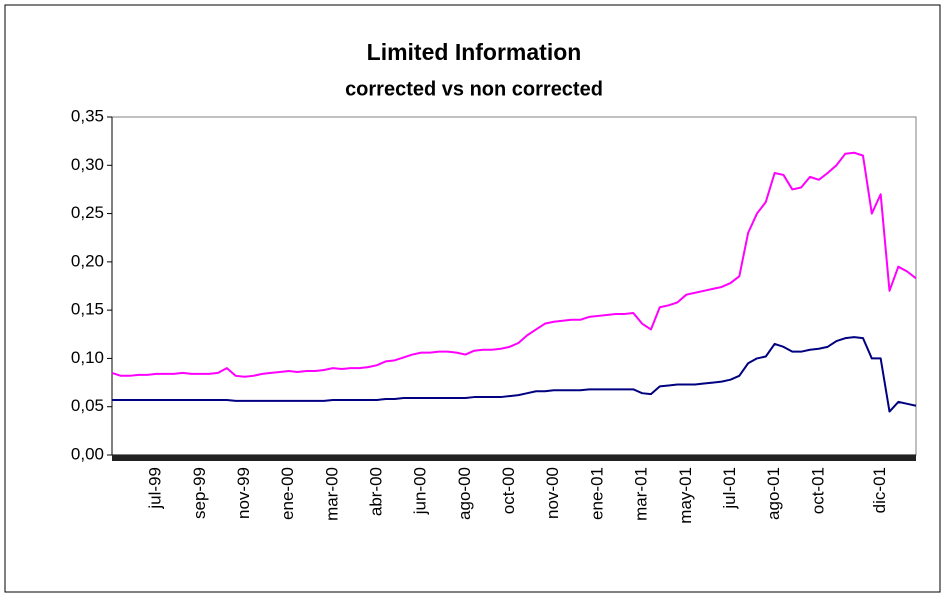 This screenshot has height=600, width=947. I want to click on x-tick-label: dic-01, so click(879, 490).